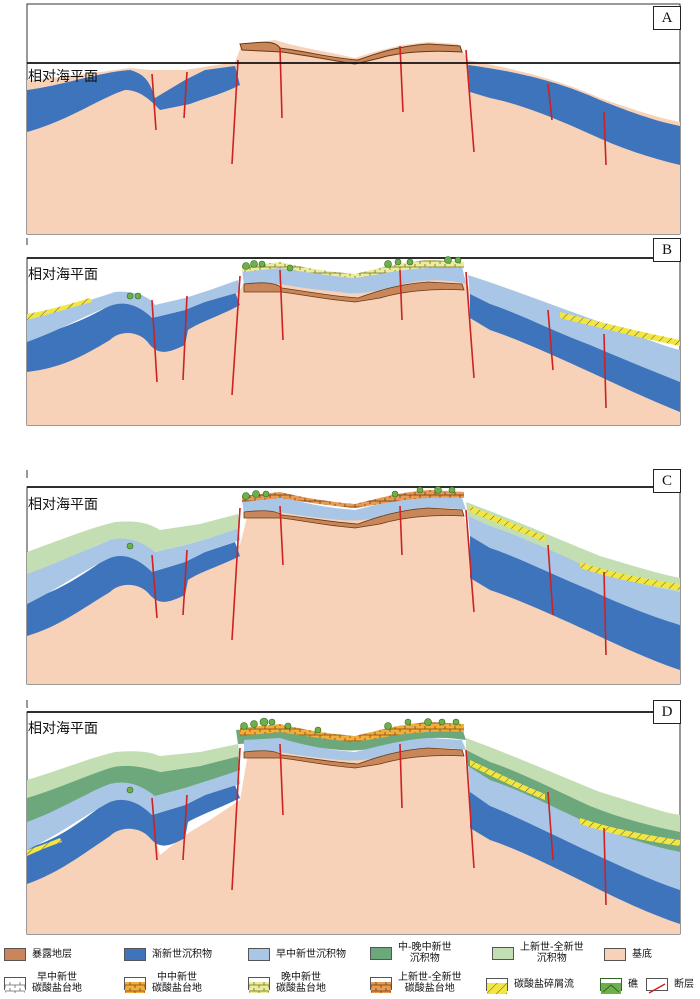 The height and width of the screenshot is (999, 700). I want to click on legend-item-basement: 基底, so click(628, 954).